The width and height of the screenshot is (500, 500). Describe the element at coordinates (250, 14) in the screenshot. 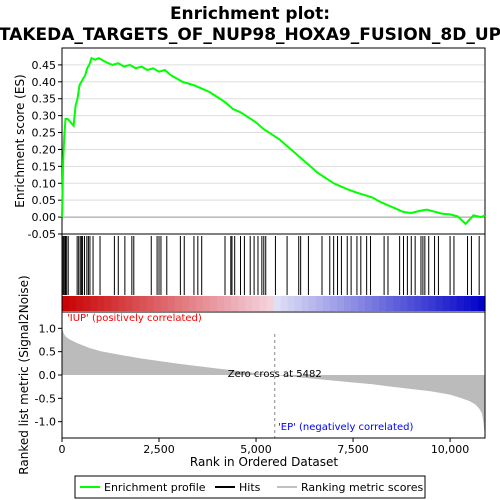

I see `chart-title-line1: Enrichment plot:` at that location.